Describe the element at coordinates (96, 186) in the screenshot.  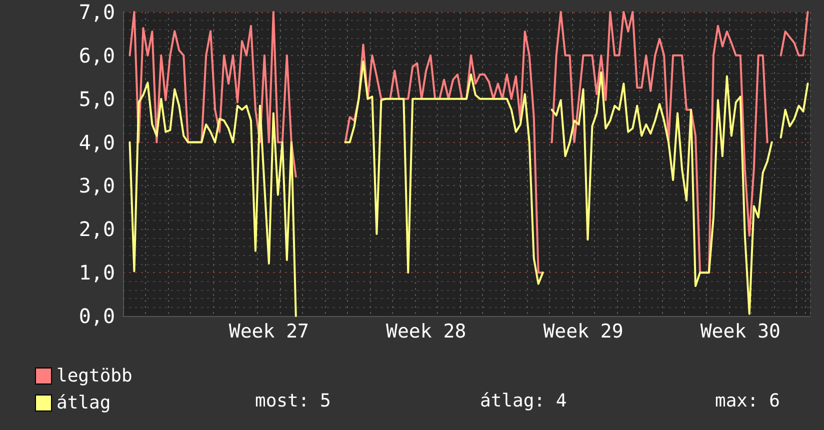
I see `y-tick-label: 3,0` at that location.